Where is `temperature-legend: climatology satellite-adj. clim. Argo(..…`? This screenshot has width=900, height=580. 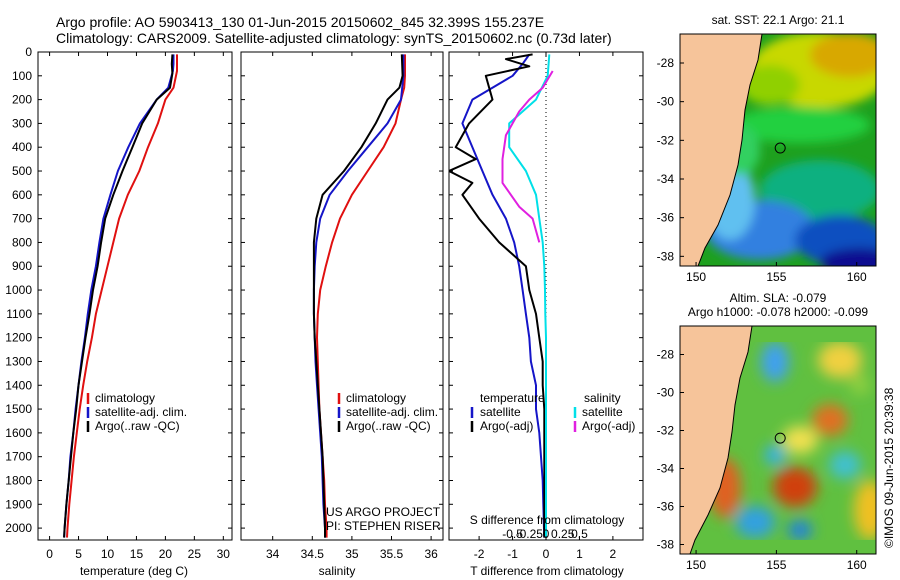
temperature-legend: climatology satellite-adj. clim. Argo(..… is located at coordinates (136, 412).